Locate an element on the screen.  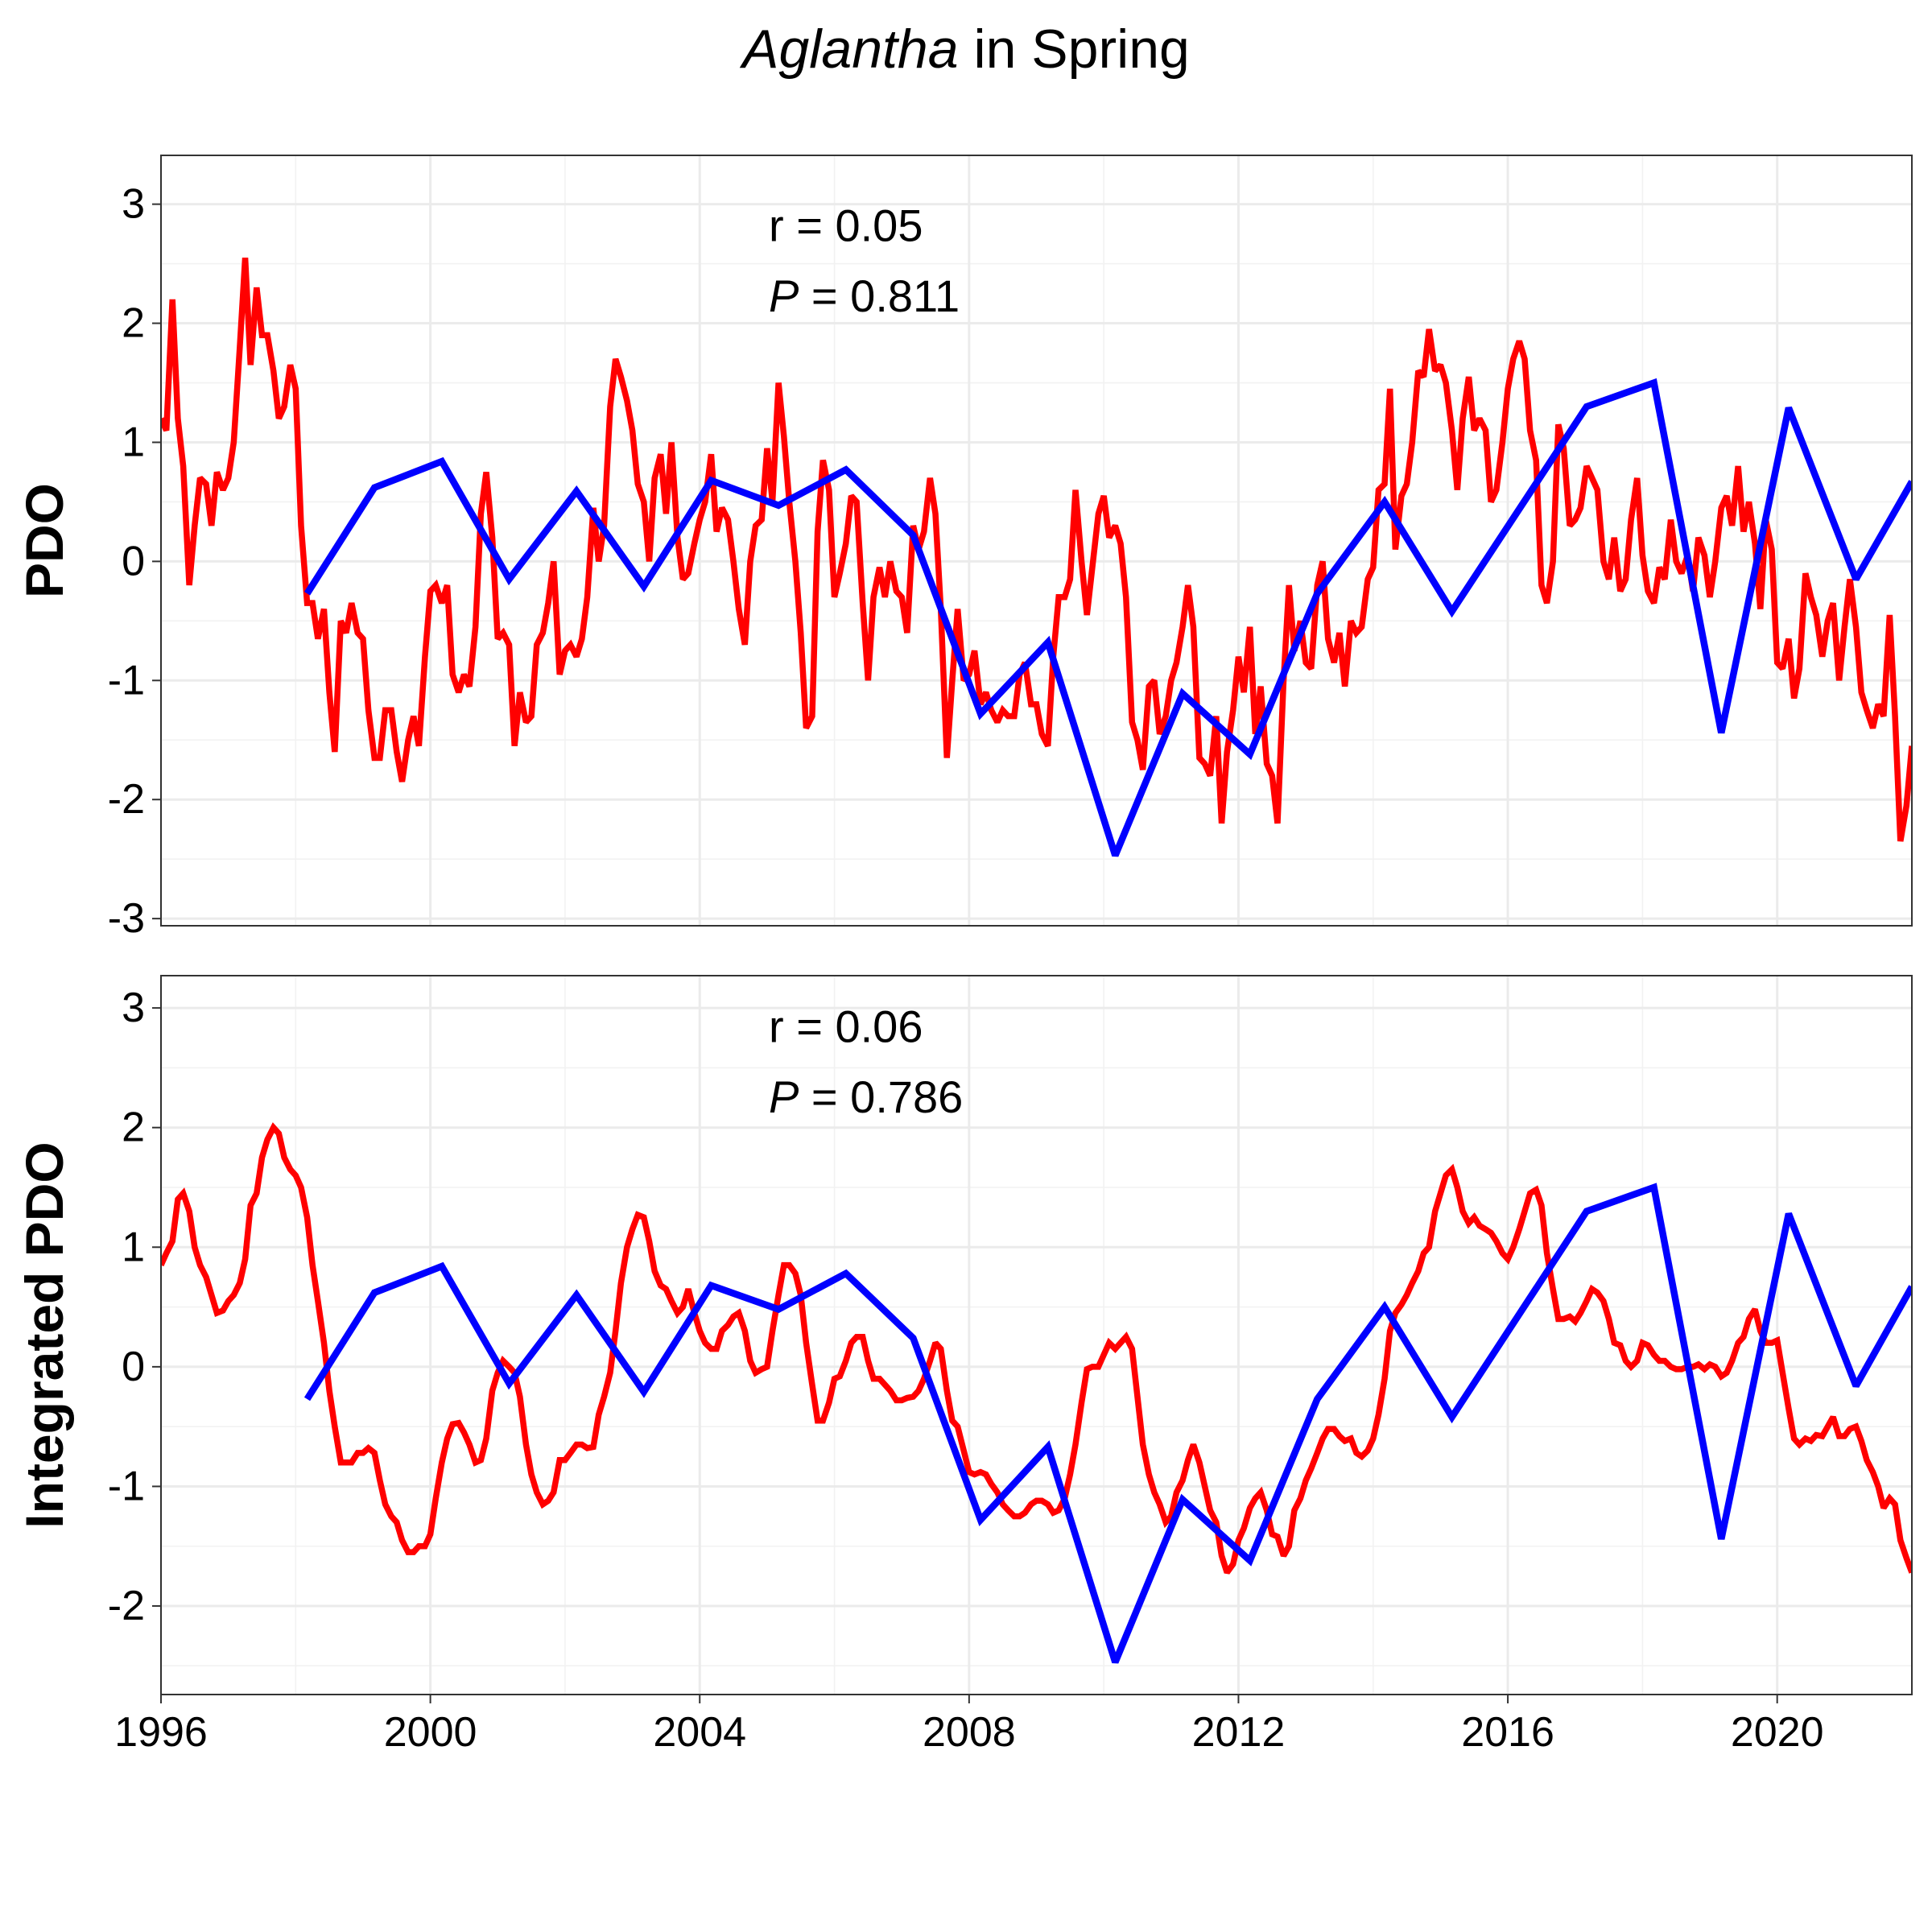
x-tick-label: 2012 is located at coordinates (1239, 1732).